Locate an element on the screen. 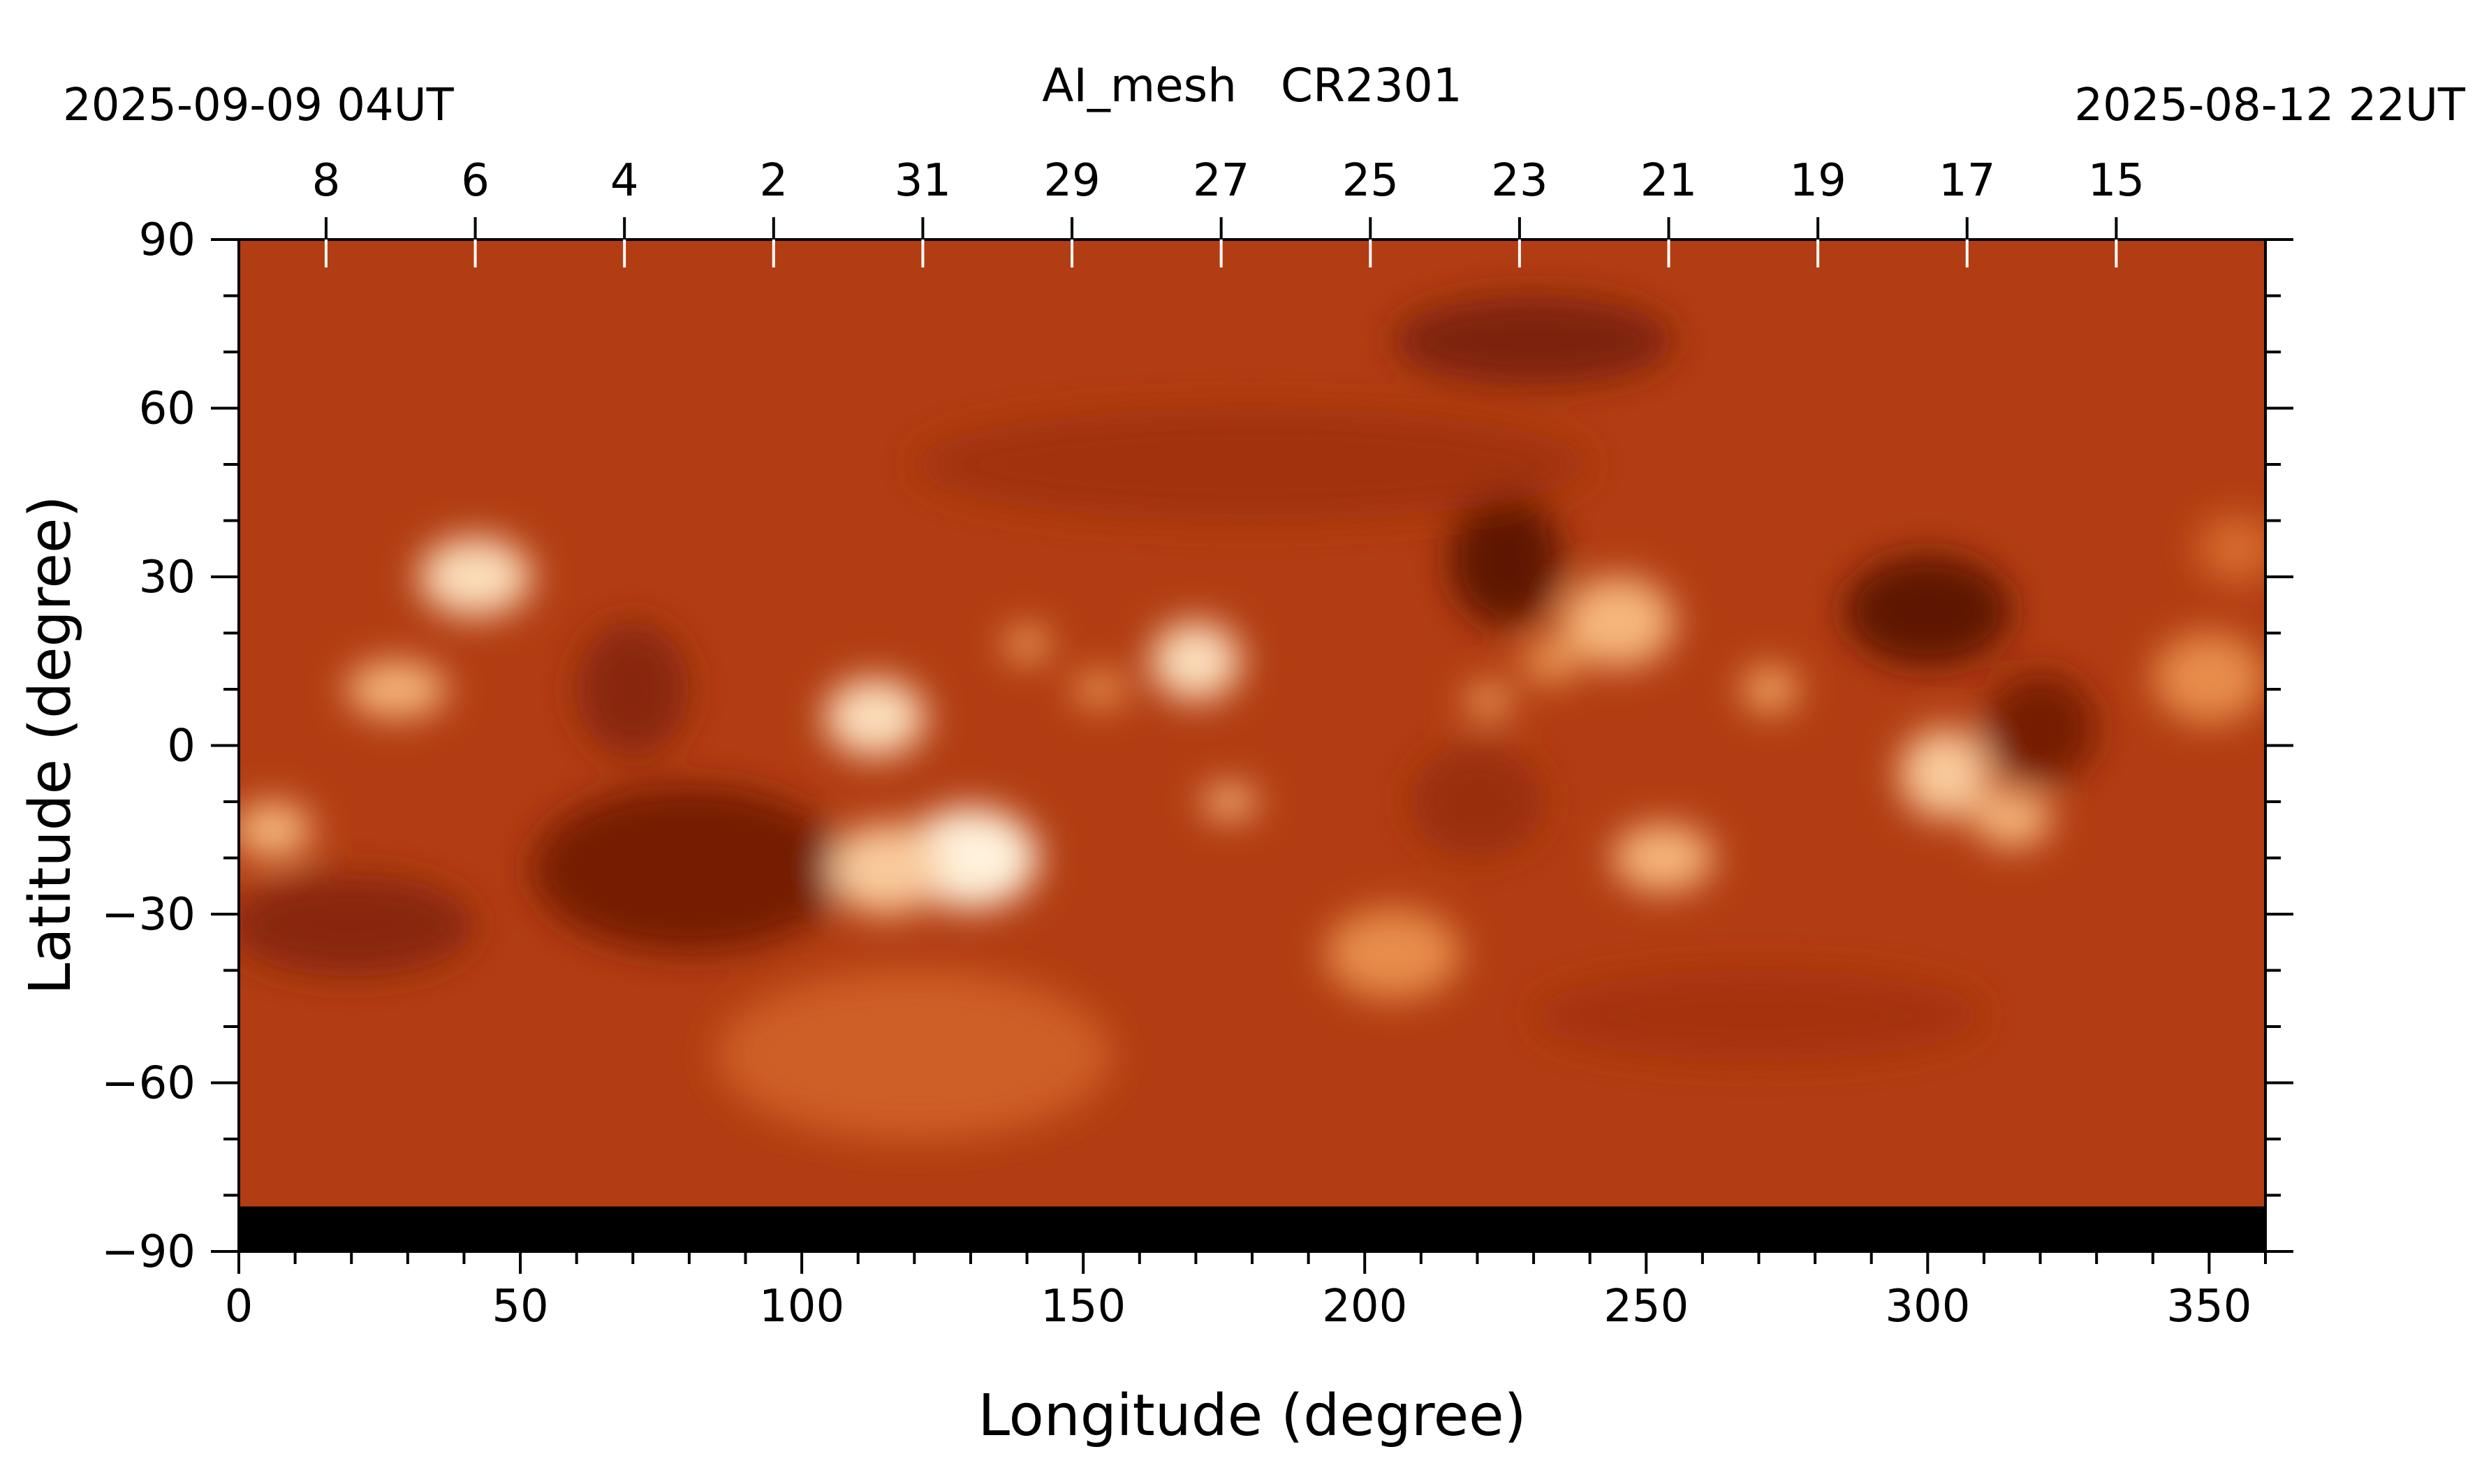 This screenshot has height=1484, width=2491. y-tick-label: 90 is located at coordinates (167, 240).